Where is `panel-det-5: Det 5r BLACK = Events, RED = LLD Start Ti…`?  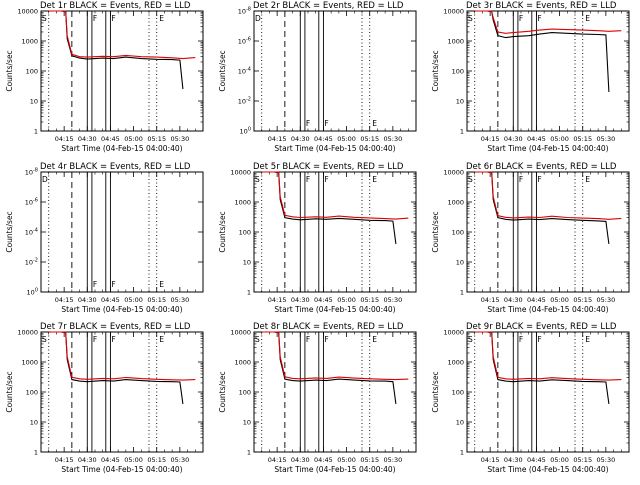 panel-det-5: Det 5r BLACK = Events, RED = LLD Start Ti… is located at coordinates (317, 238).